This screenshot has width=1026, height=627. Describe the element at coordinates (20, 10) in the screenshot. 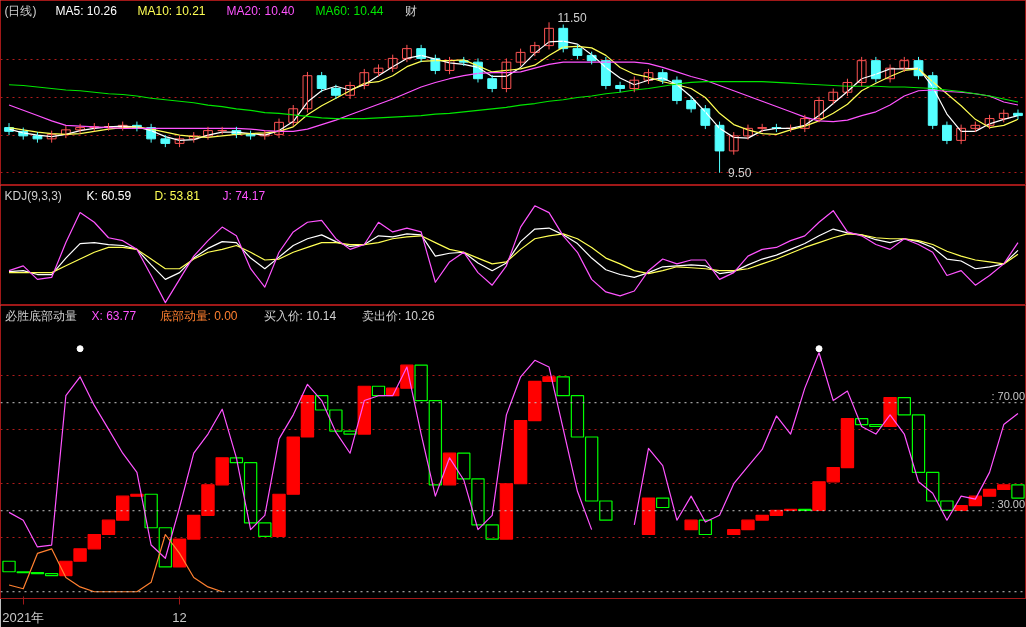

I see `chart-title: (日线)` at that location.